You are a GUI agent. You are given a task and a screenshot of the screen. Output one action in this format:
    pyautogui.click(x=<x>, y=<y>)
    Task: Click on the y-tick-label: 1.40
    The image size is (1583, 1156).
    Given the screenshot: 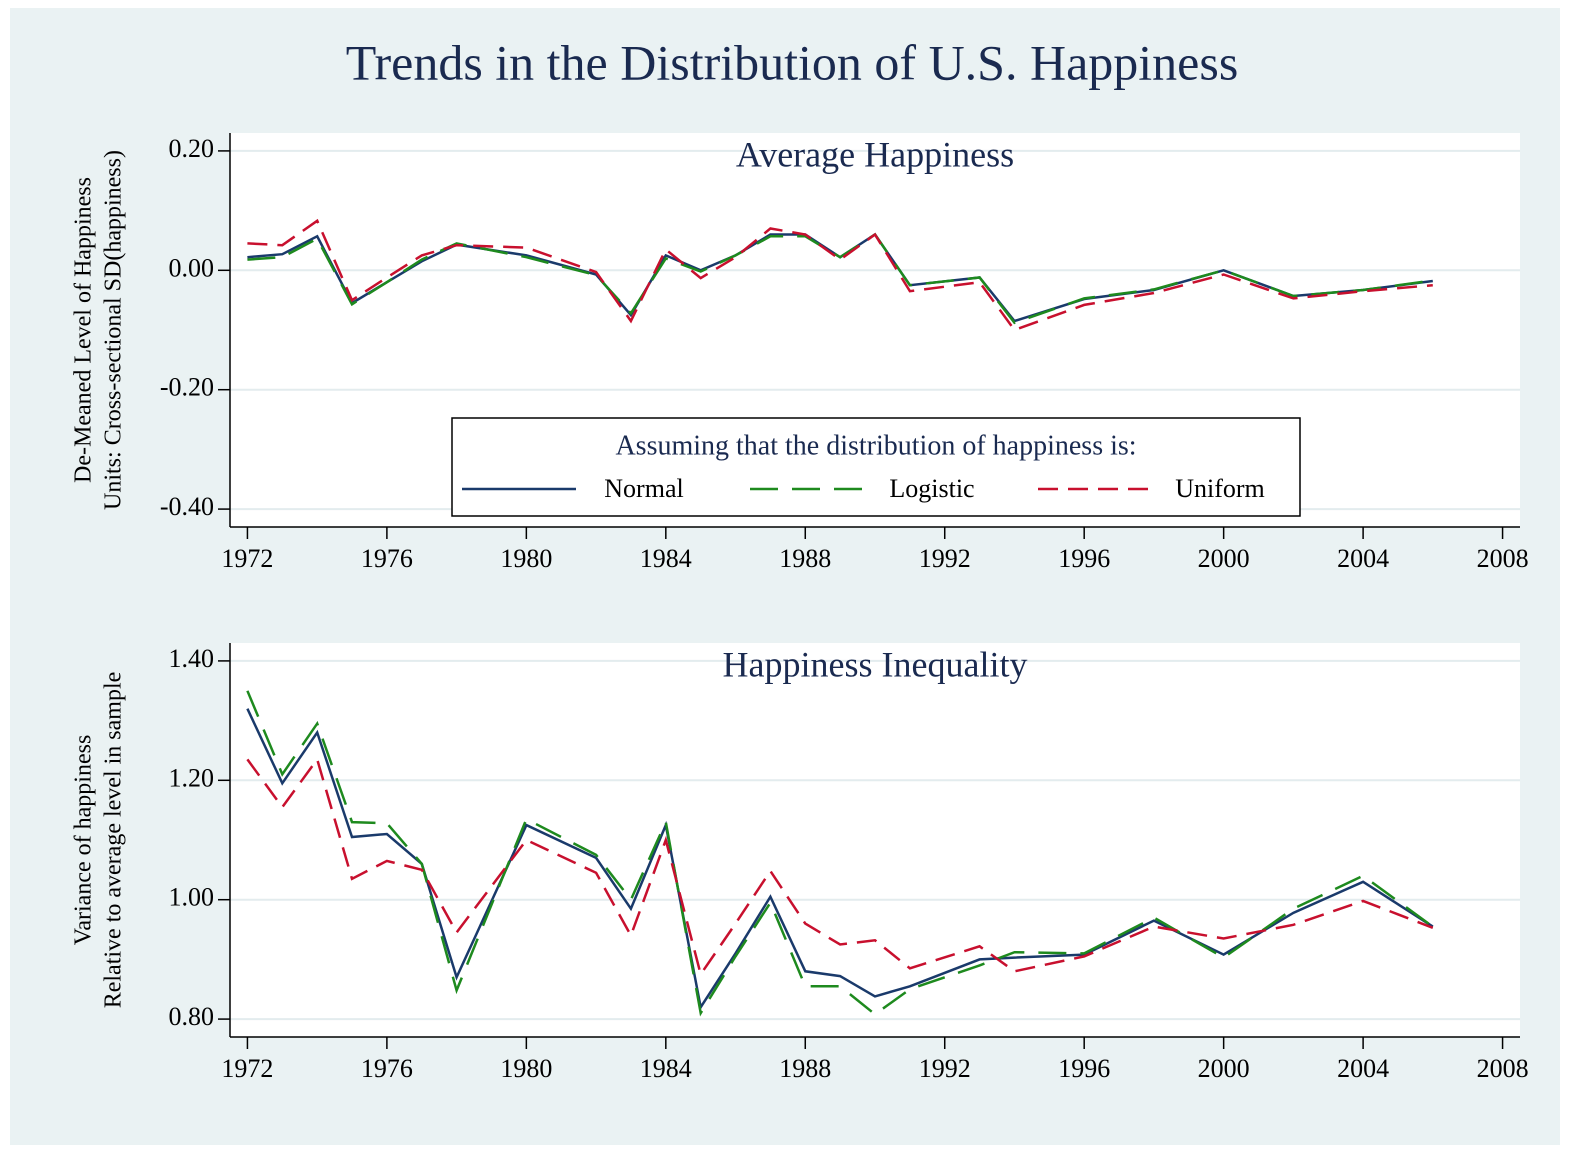 What is the action you would take?
    pyautogui.click(x=192, y=658)
    